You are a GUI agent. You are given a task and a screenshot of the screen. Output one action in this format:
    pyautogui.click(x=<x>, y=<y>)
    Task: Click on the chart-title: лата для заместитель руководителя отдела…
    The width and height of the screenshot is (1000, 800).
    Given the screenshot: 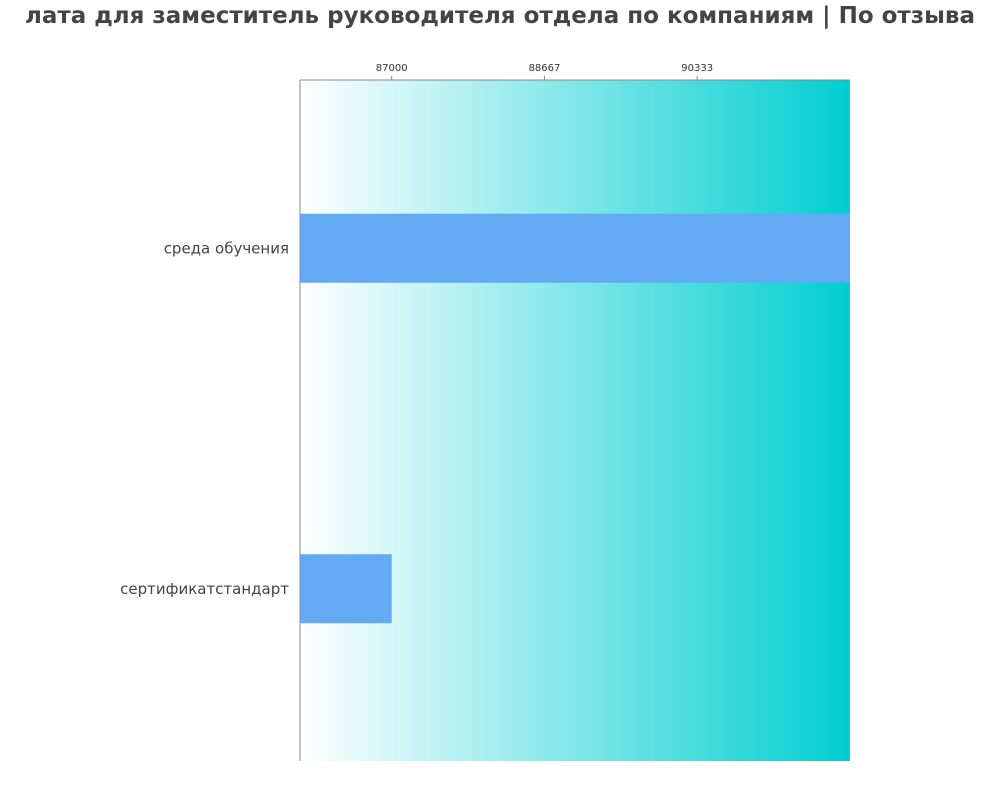 What is the action you would take?
    pyautogui.click(x=500, y=16)
    